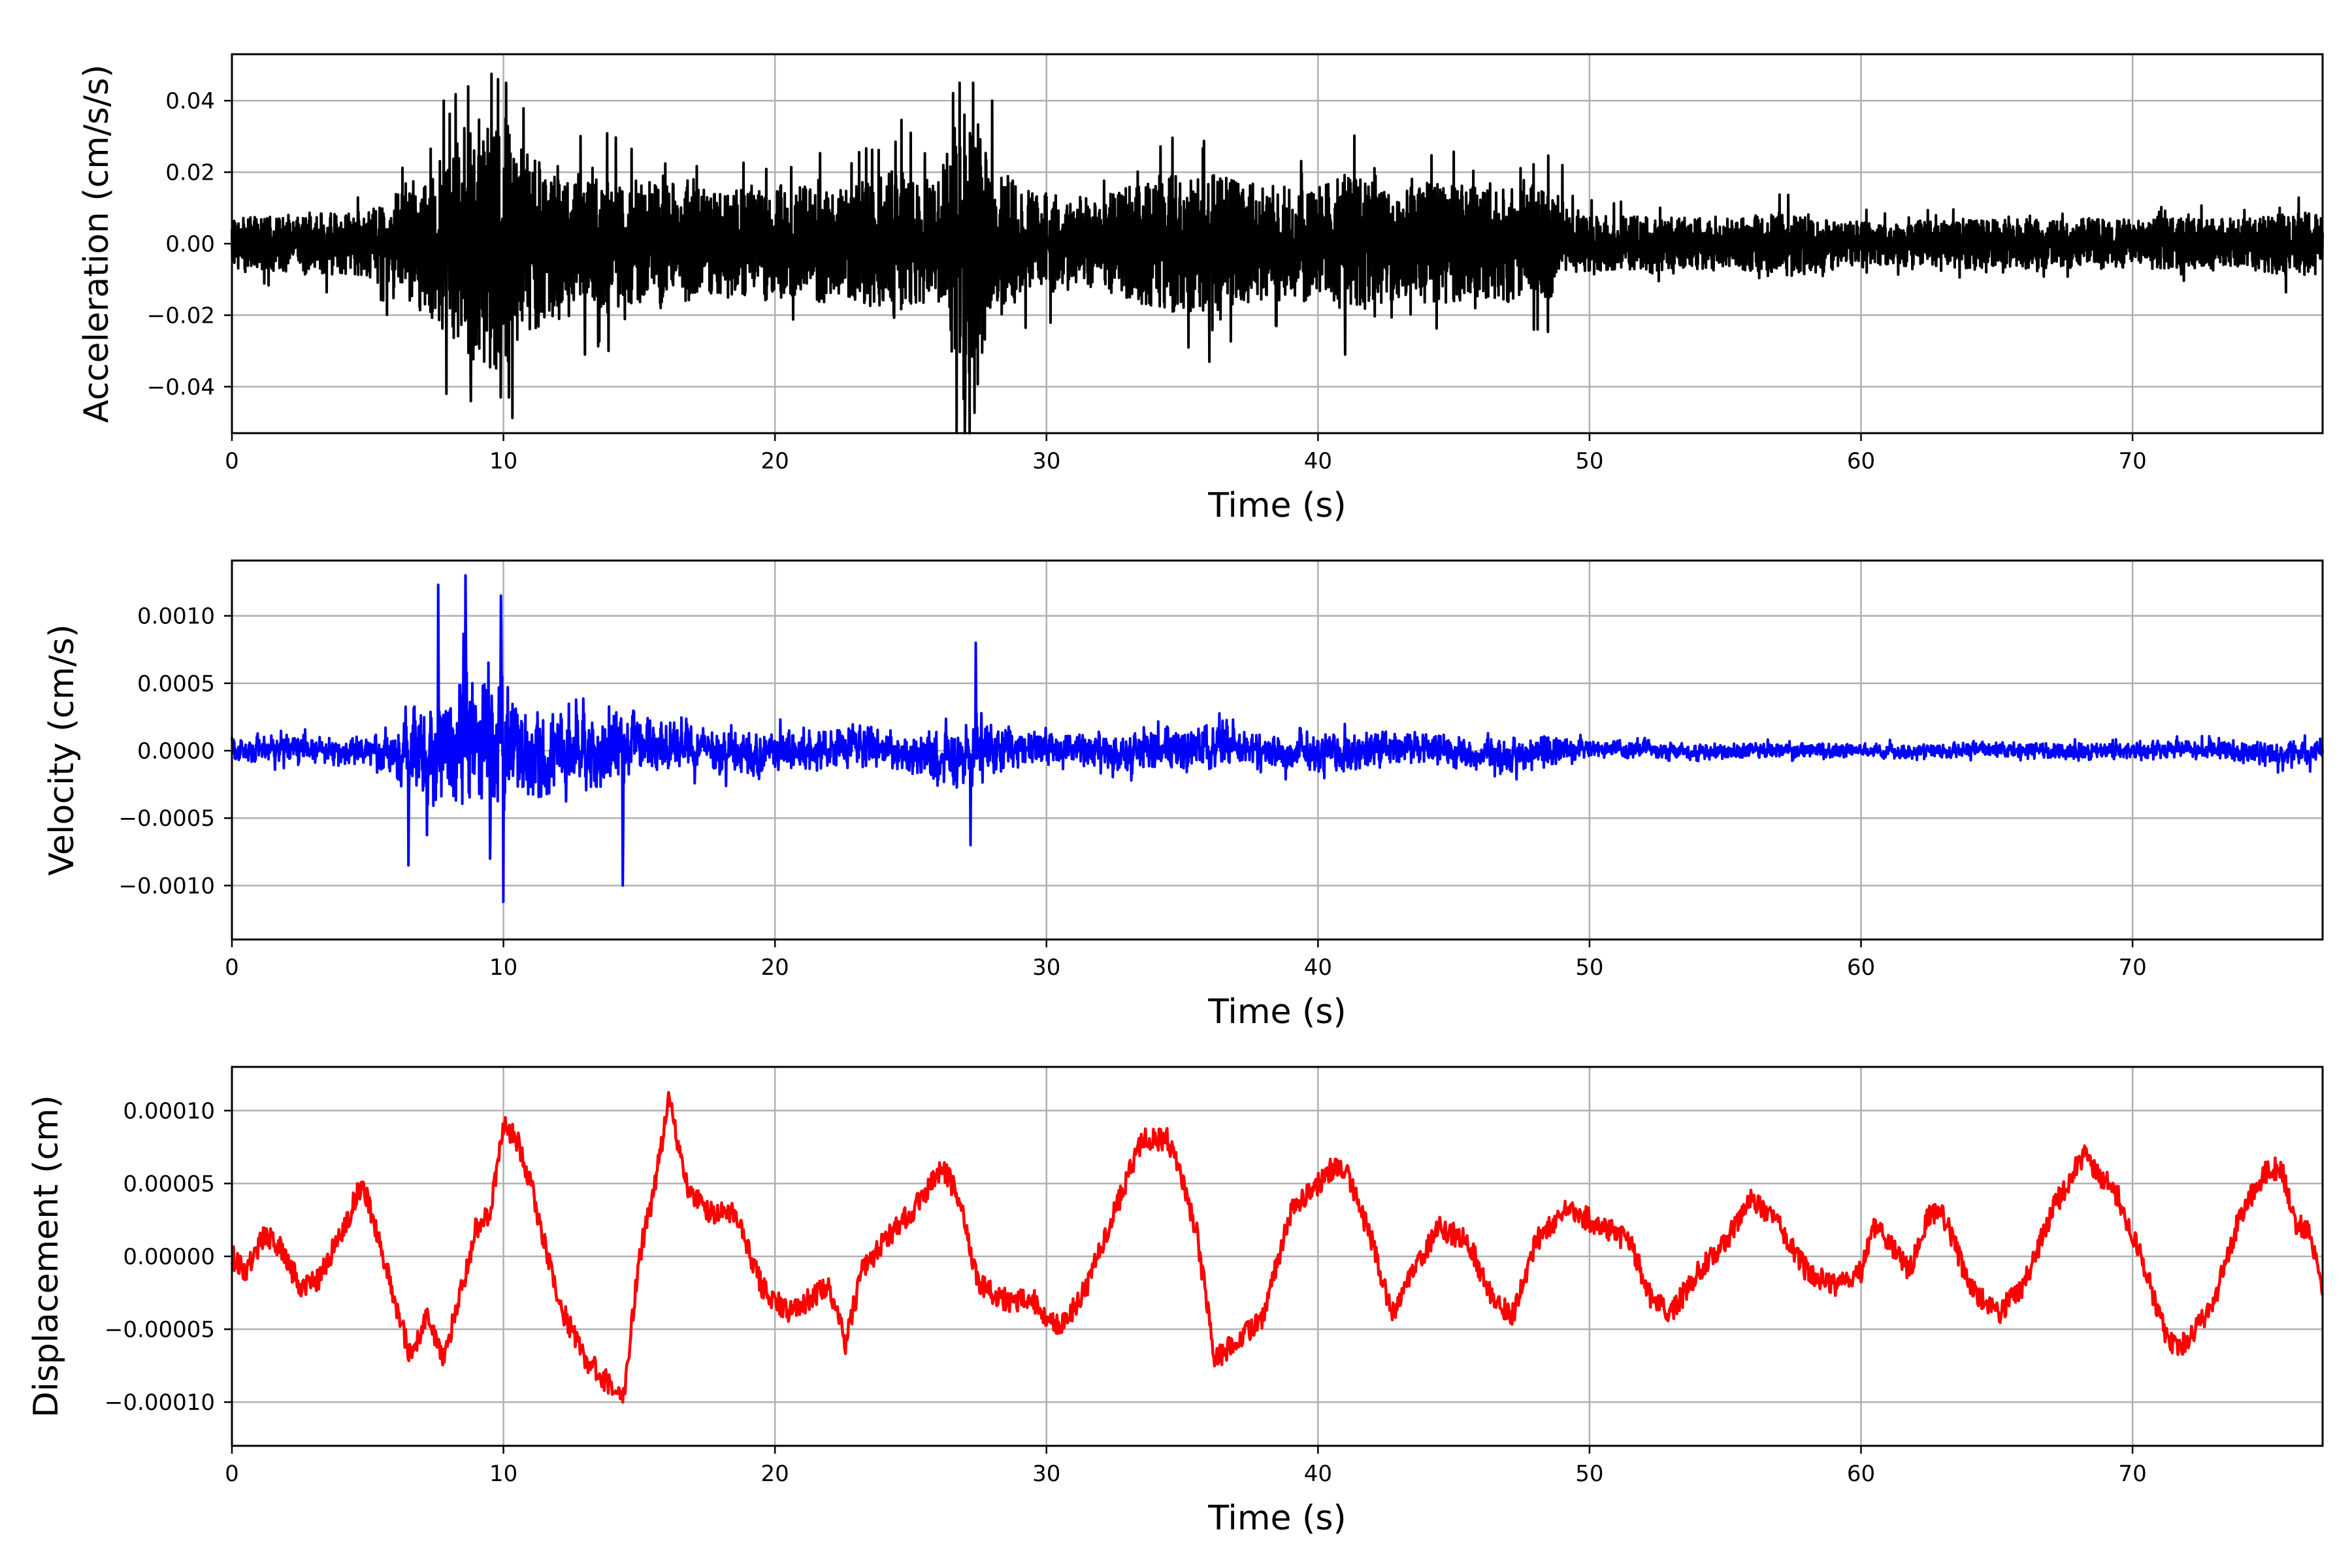 The width and height of the screenshot is (2352, 1568). Describe the element at coordinates (1589, 461) in the screenshot. I see `acceleration-x-tick-label: 50` at that location.